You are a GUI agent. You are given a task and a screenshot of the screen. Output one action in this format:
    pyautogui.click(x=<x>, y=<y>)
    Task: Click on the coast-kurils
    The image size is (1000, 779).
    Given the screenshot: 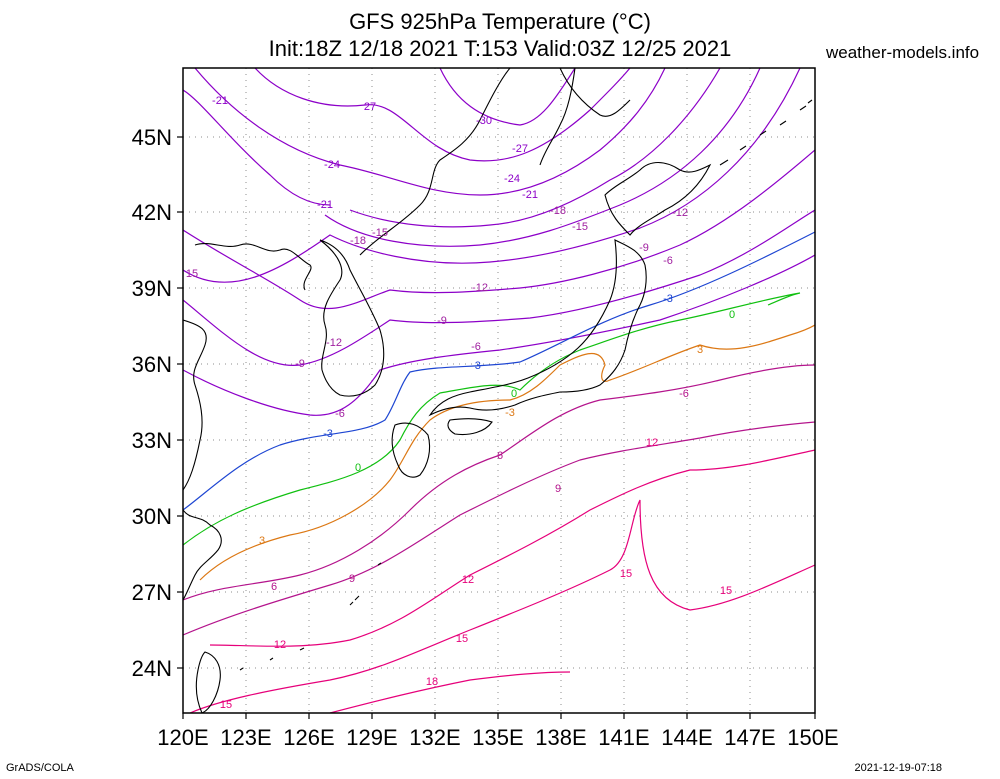 What is the action you would take?
    pyautogui.click(x=766, y=132)
    